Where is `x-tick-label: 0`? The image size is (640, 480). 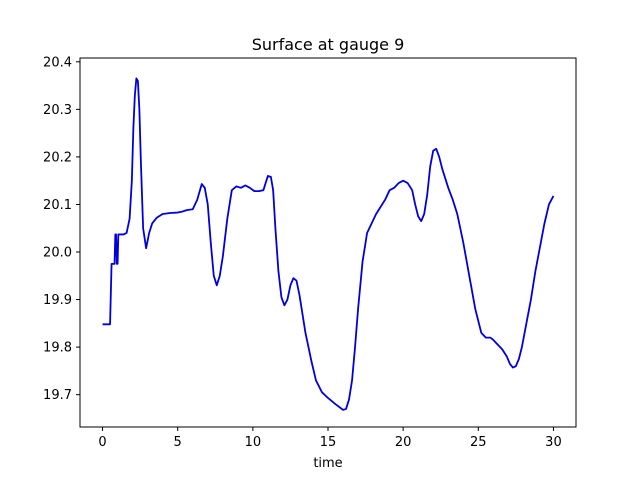
x-tick-label: 0 is located at coordinates (102, 442).